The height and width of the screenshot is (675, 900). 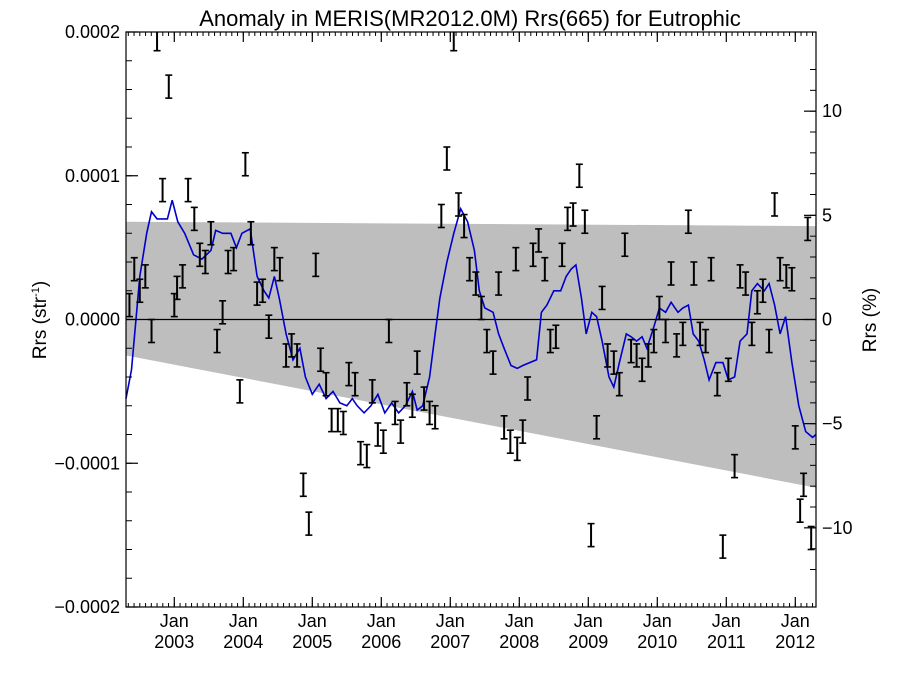 I want to click on y2-tick-label: −5, so click(x=832, y=424).